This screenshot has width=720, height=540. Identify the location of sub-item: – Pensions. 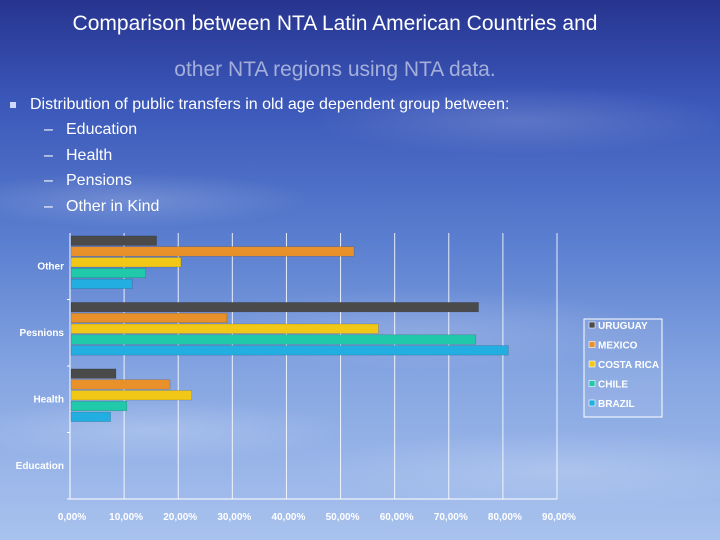
(101, 185).